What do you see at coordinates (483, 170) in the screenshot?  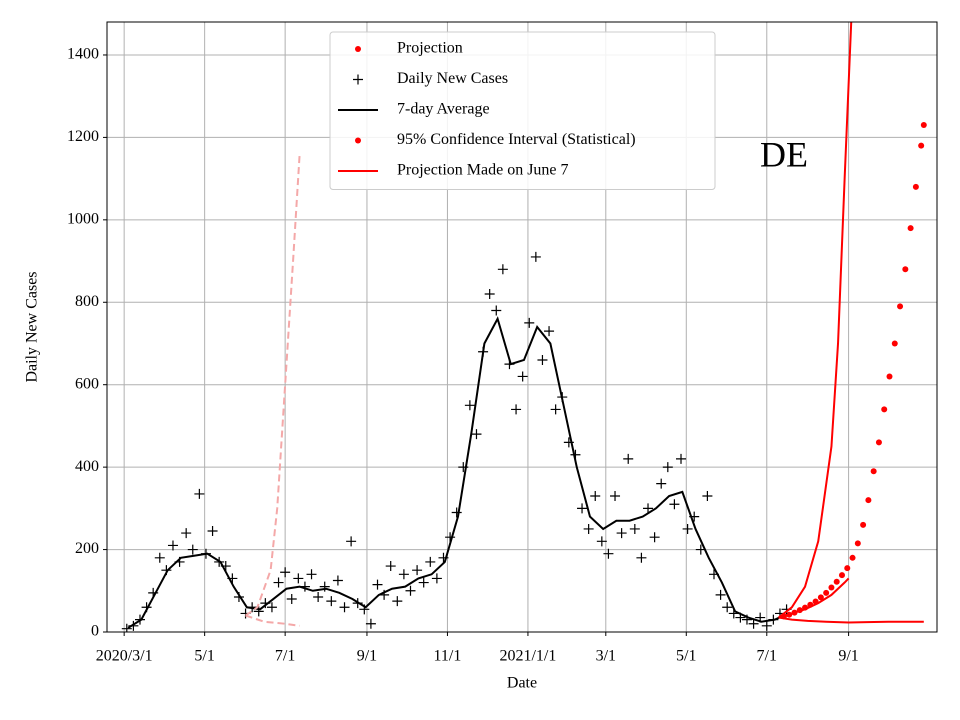 I see `legend-label: Projection Made on June 7` at bounding box center [483, 170].